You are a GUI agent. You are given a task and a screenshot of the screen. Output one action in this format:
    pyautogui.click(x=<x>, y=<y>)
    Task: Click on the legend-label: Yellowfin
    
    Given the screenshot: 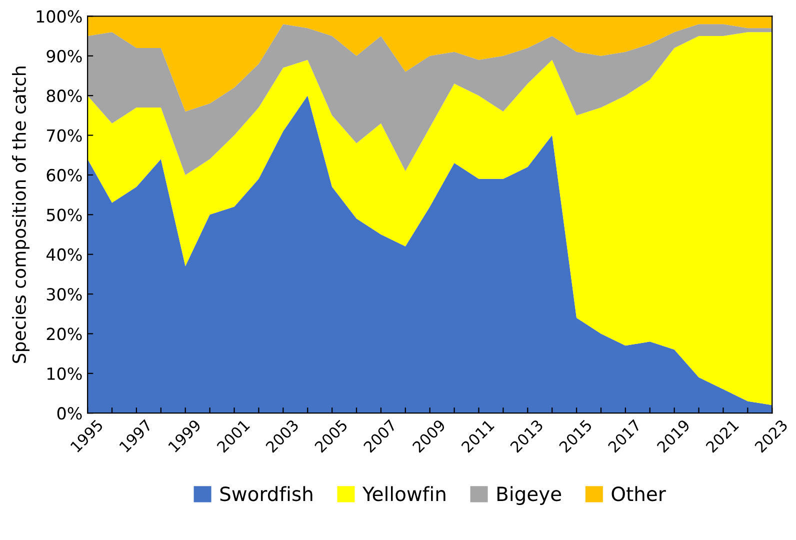 What is the action you would take?
    pyautogui.click(x=404, y=494)
    